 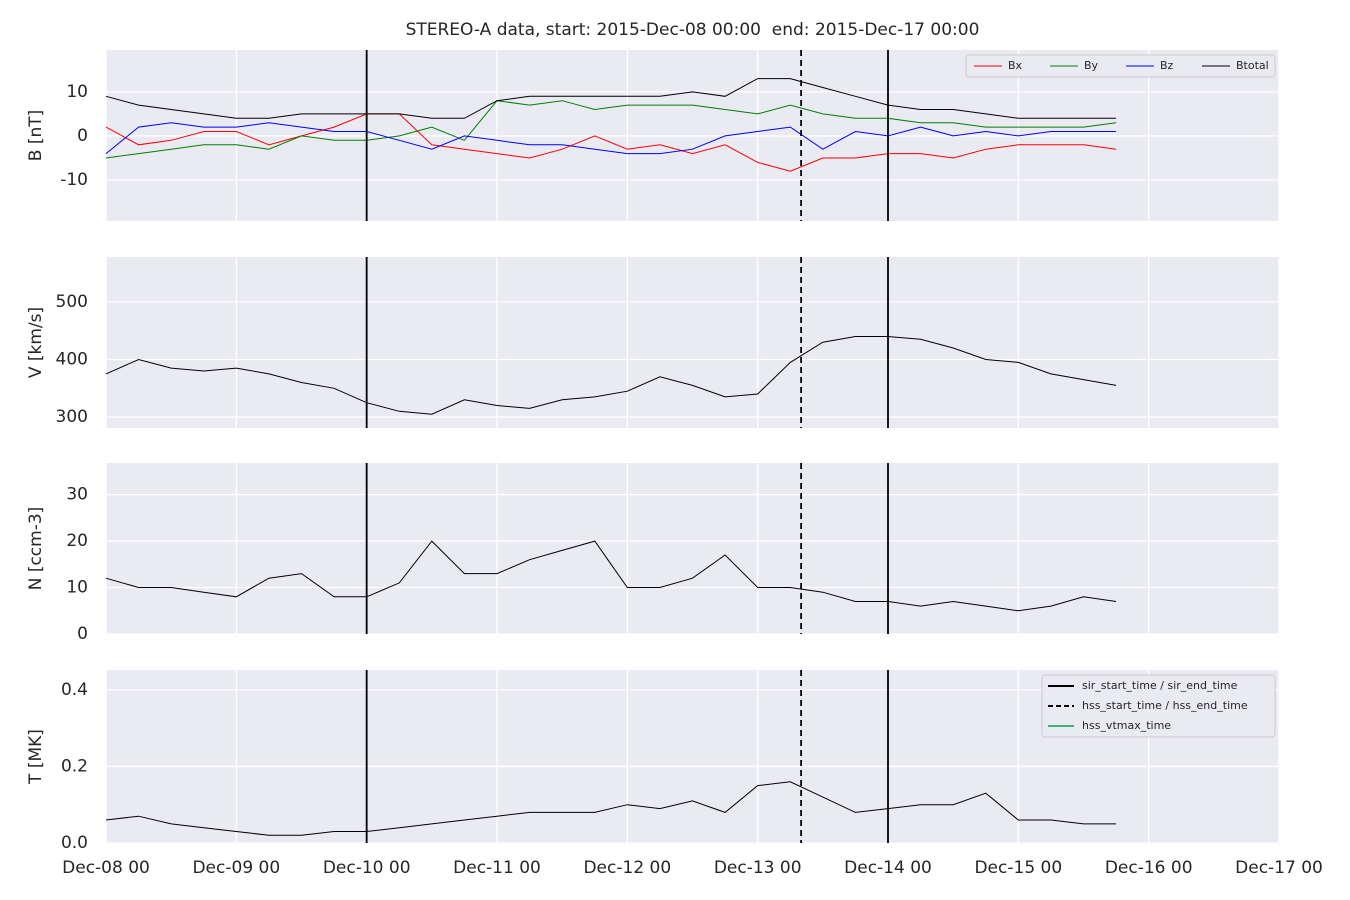 What do you see at coordinates (1167, 65) in the screenshot?
I see `legend-label: Bz` at bounding box center [1167, 65].